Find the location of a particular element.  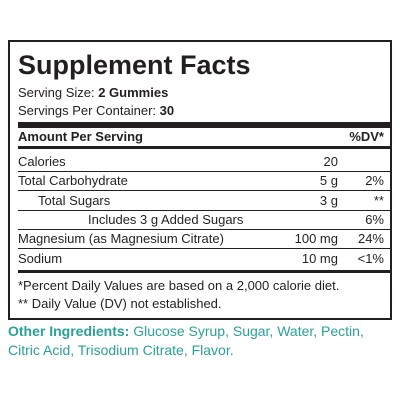

daily-value: 24% is located at coordinates (370, 239).